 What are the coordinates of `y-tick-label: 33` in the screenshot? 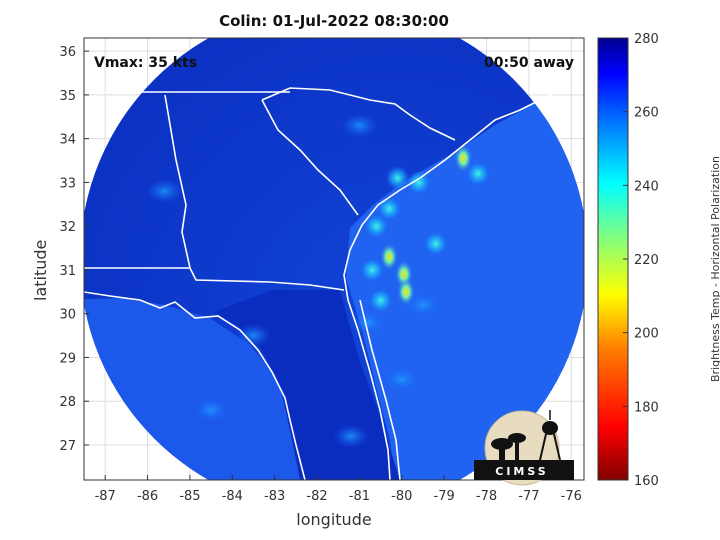 It's located at (67, 183).